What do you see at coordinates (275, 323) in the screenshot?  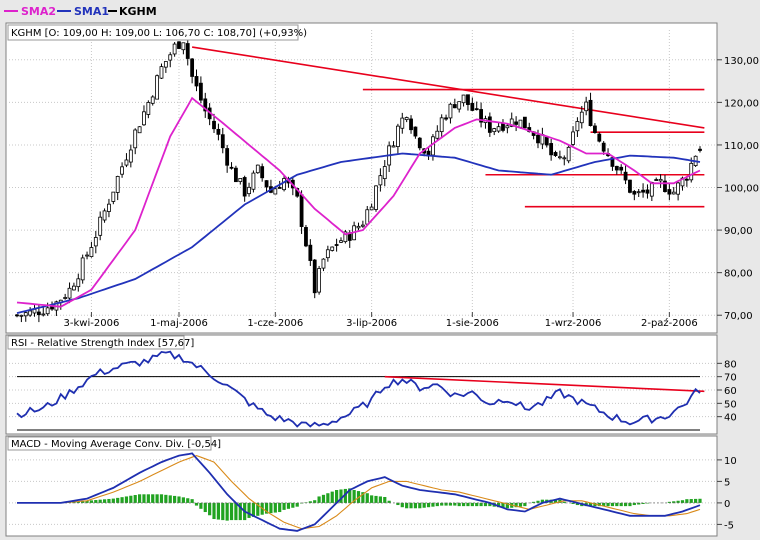 I see `price-x-tick-label: 1-cze-2006` at bounding box center [275, 323].